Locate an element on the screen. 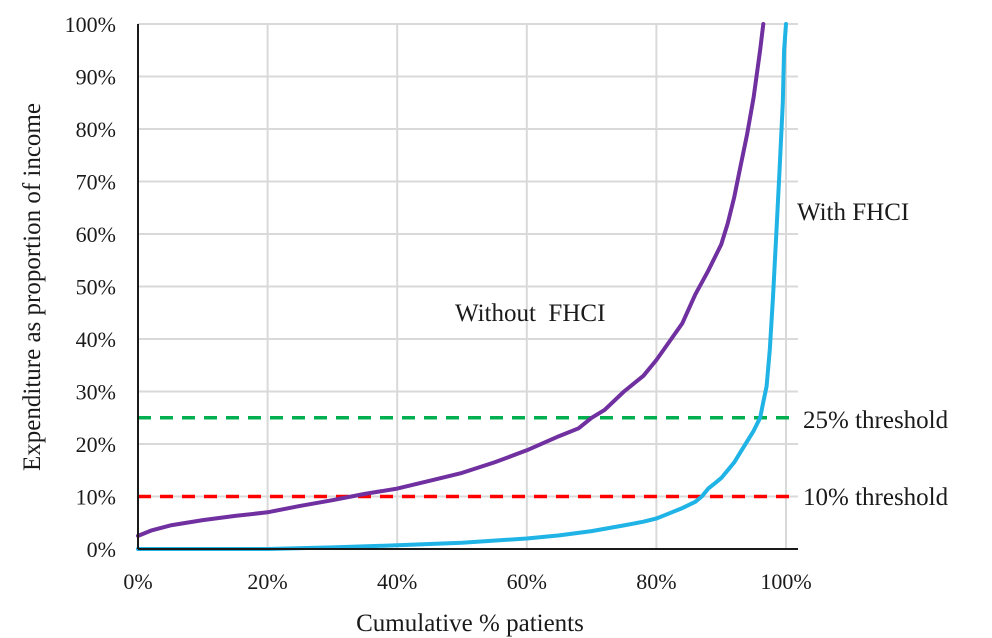  threshold-lines is located at coordinates (468, 457).